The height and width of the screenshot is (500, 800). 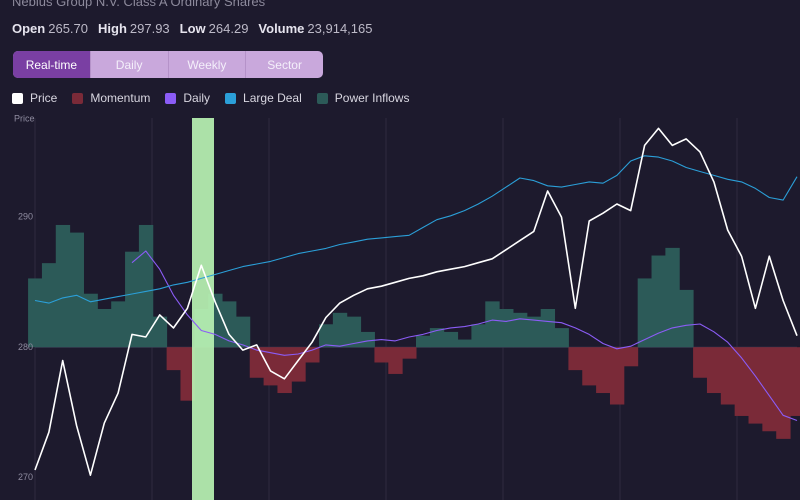 I want to click on legend-label: Momentum, so click(x=120, y=98).